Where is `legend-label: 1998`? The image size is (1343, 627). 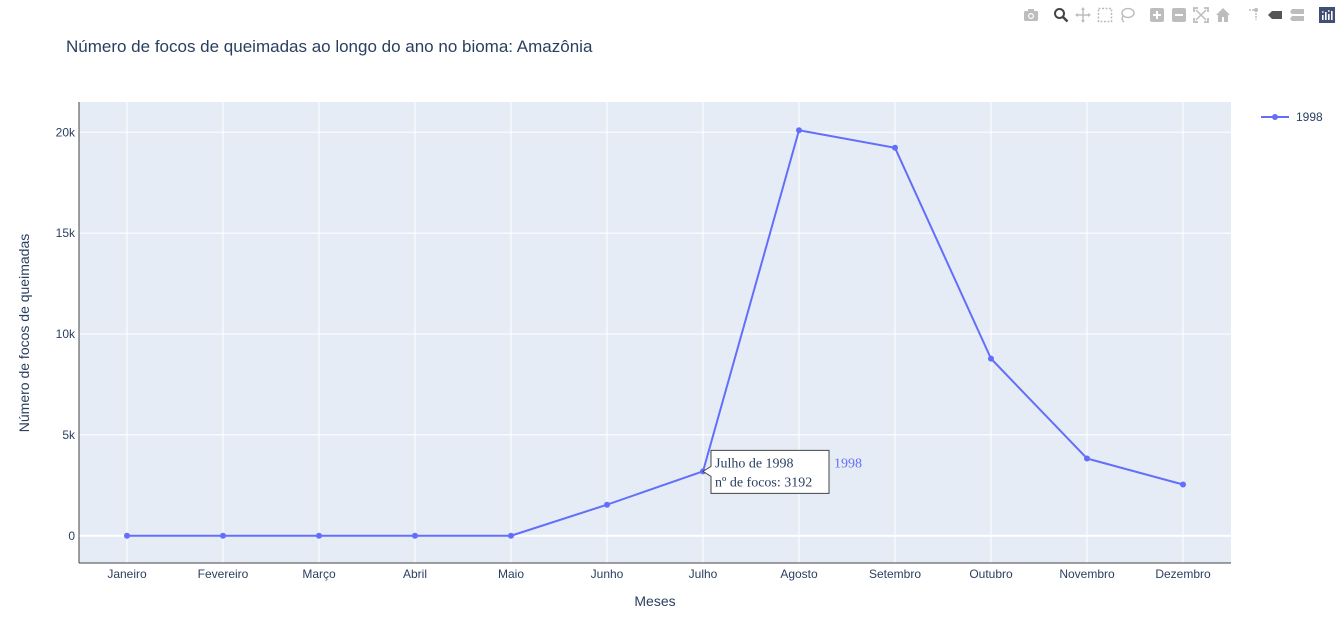
legend-label: 1998 is located at coordinates (1309, 117).